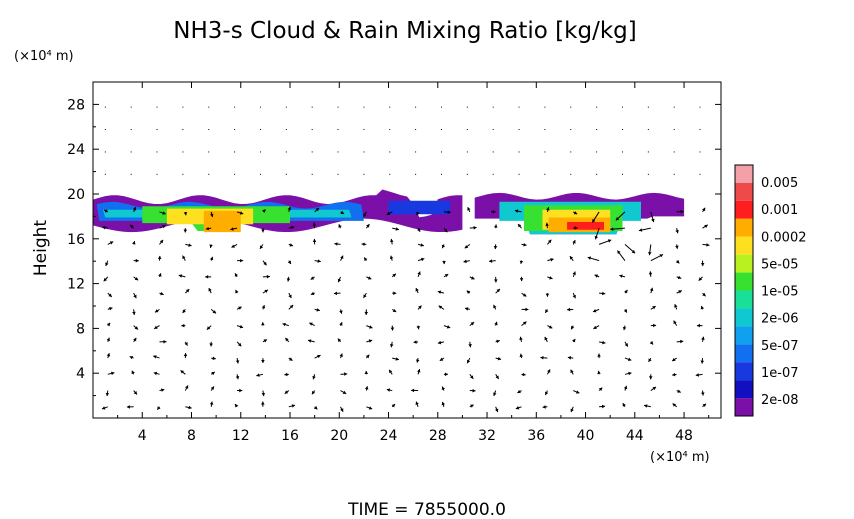 The width and height of the screenshot is (854, 519). What do you see at coordinates (76, 150) in the screenshot?
I see `y-tick-label: 24` at bounding box center [76, 150].